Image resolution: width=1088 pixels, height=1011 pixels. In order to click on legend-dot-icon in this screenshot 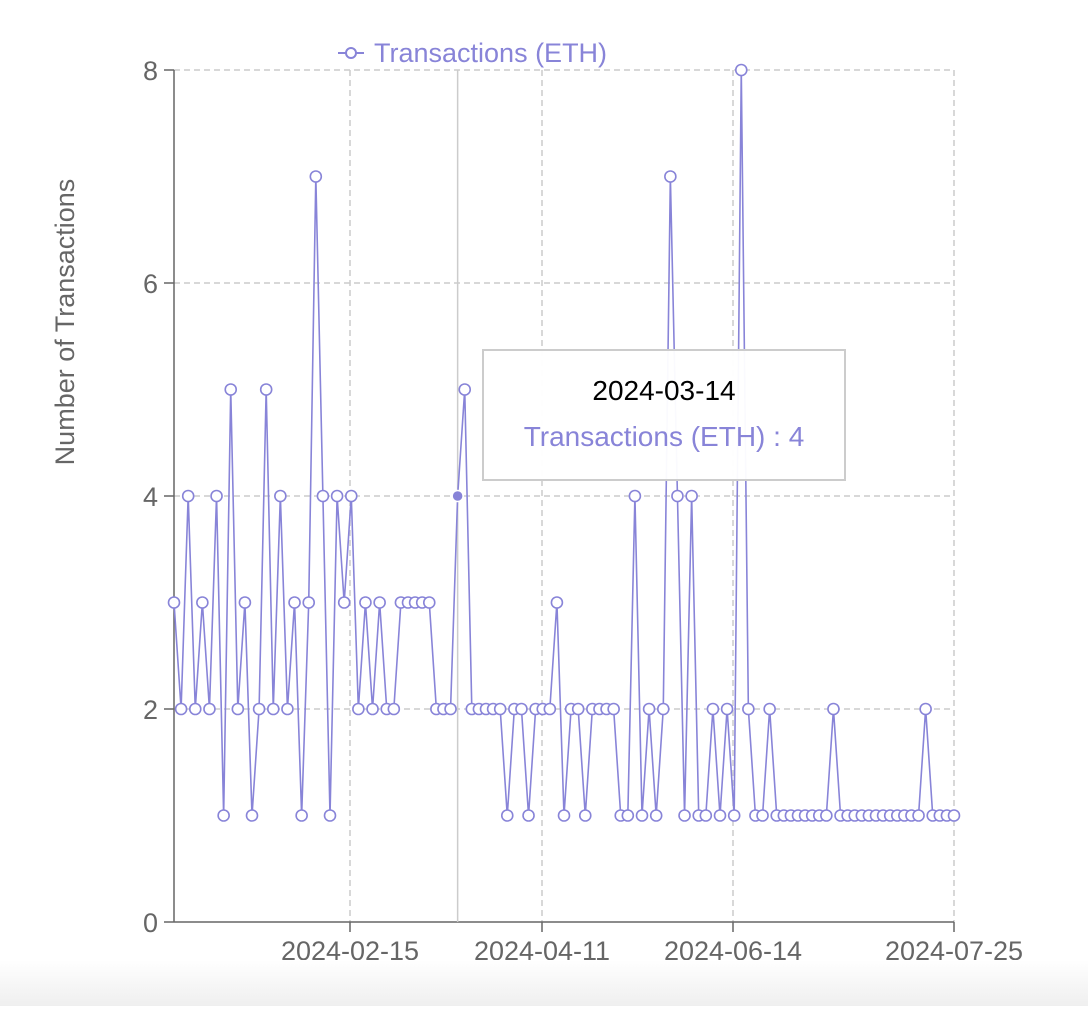, I will do `click(351, 53)`.